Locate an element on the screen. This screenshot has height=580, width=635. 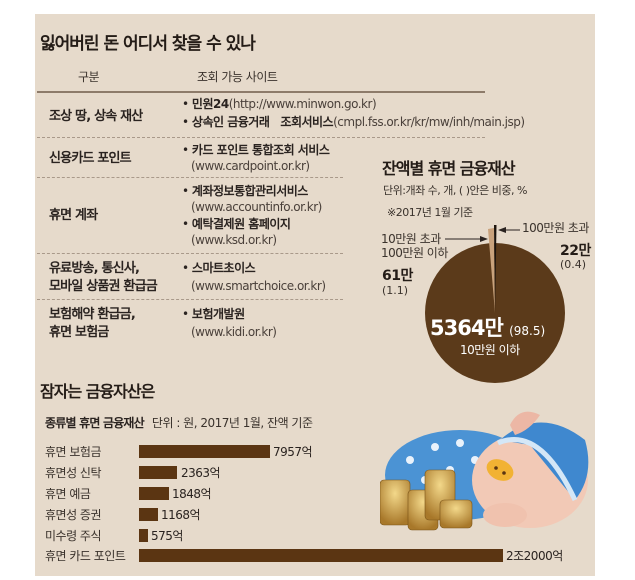
header-rule is located at coordinates (261, 92).